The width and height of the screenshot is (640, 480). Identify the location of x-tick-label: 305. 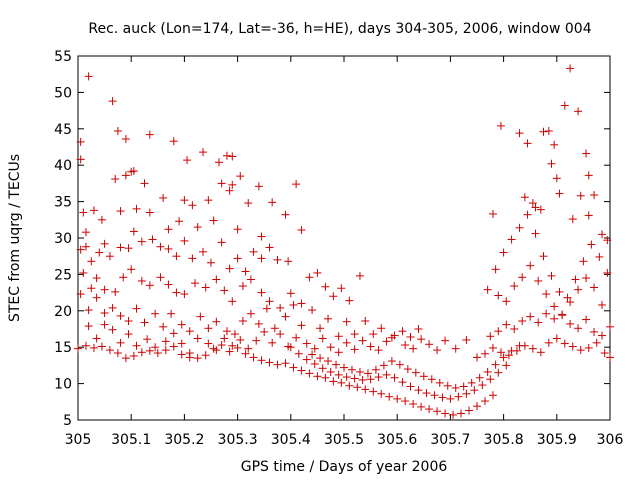
(78, 440).